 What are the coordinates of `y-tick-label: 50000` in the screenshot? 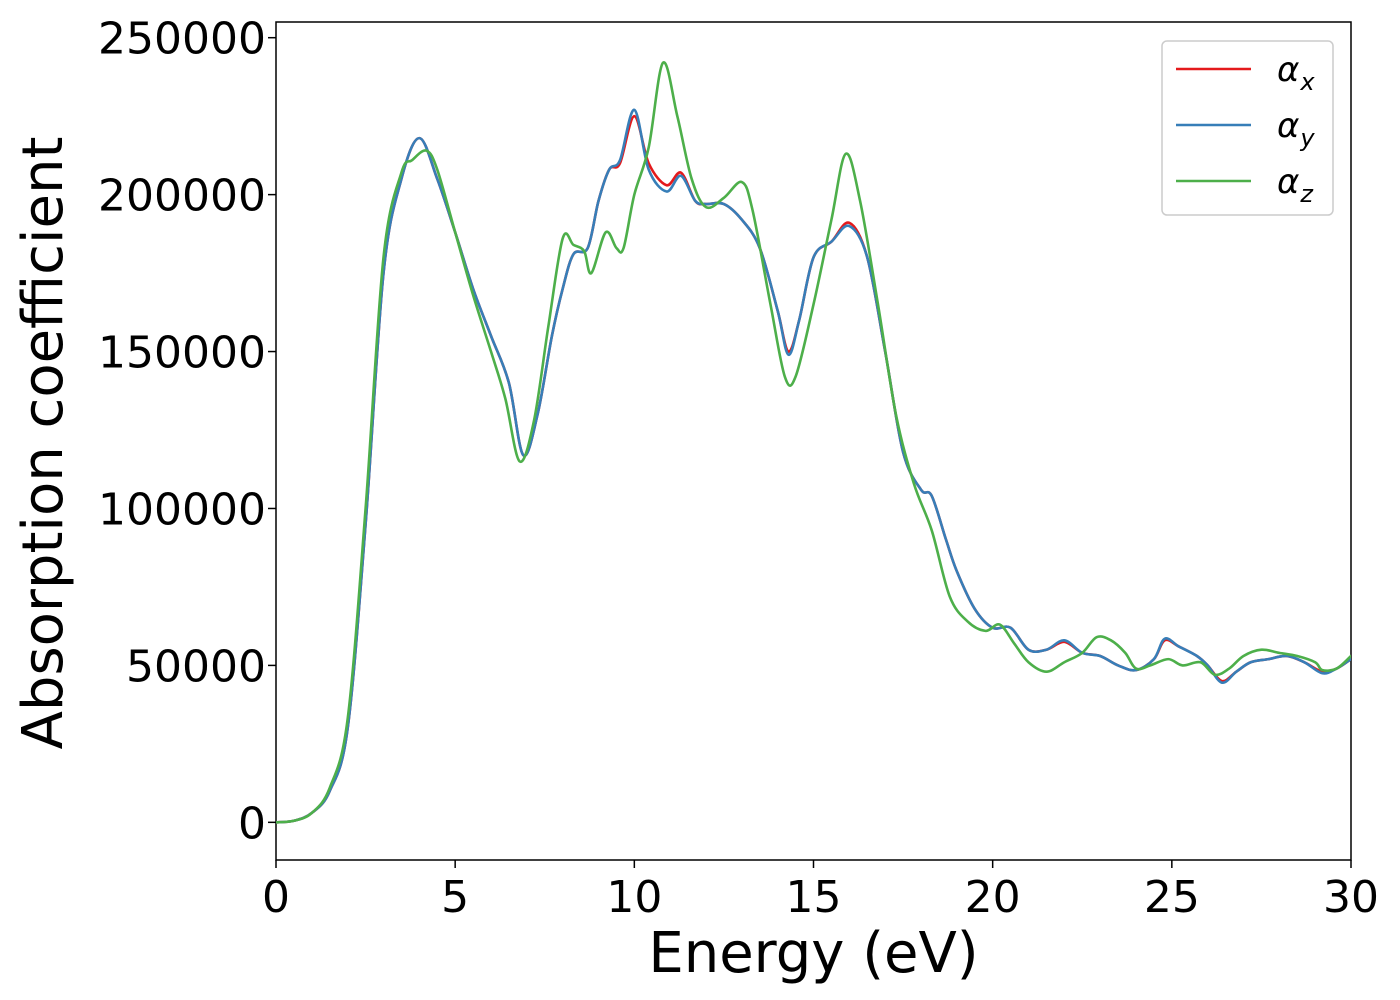 It's located at (196, 666).